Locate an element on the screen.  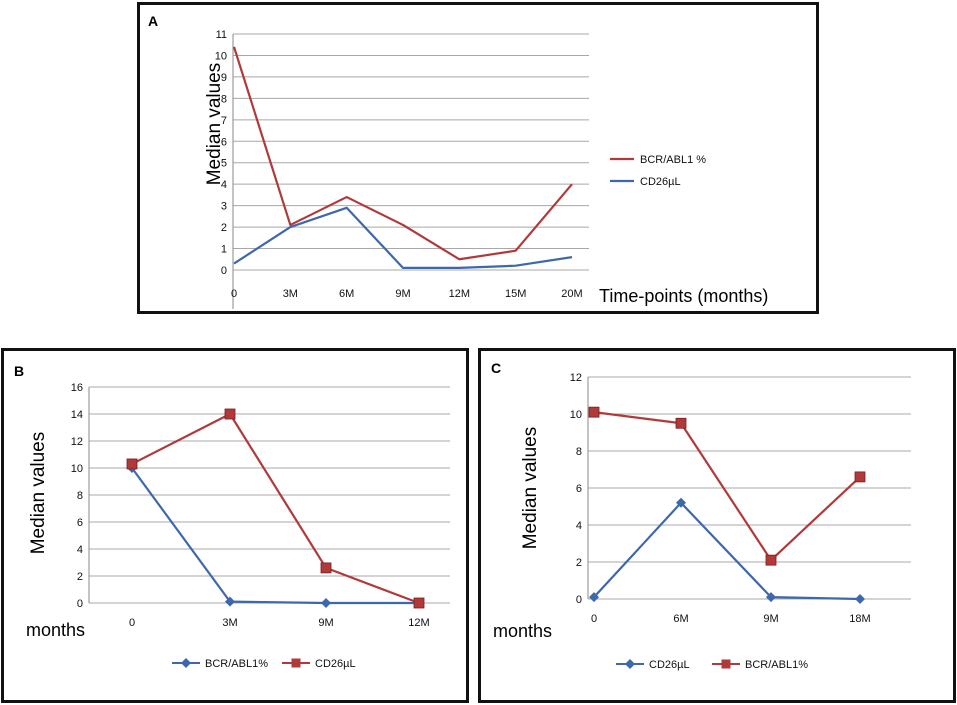
x-tick-label: 18M is located at coordinates (859, 619).